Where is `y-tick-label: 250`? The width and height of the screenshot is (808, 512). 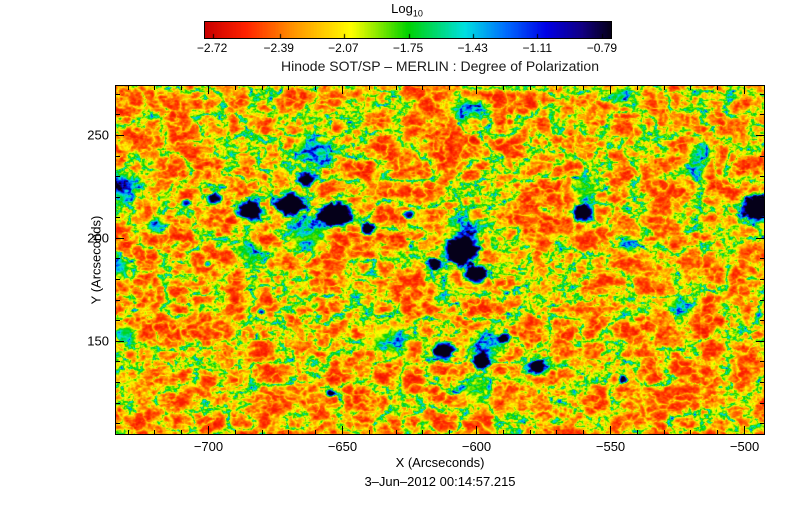 y-tick-label: 250 is located at coordinates (98, 135).